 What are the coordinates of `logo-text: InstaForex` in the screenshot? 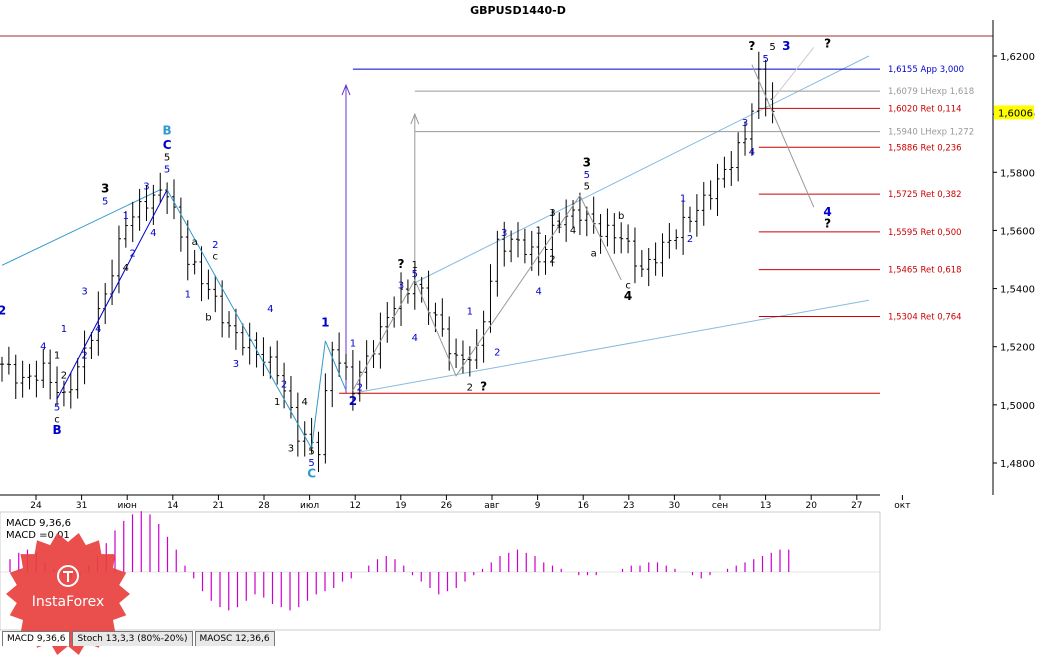 It's located at (68, 602).